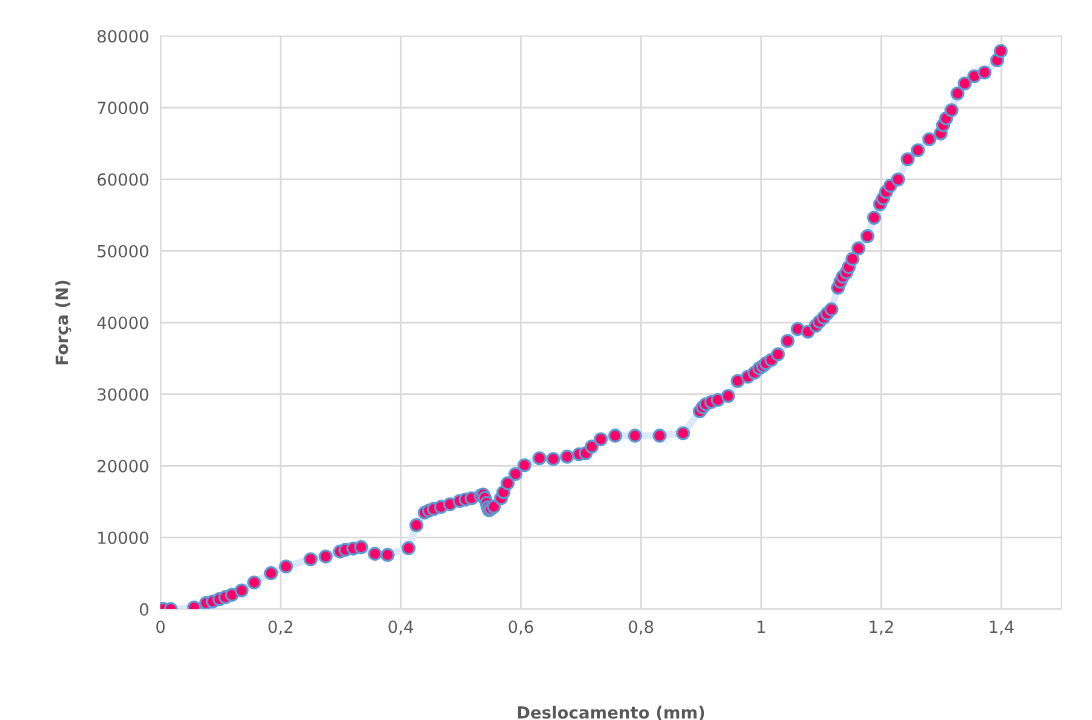 This screenshot has height=720, width=1092. What do you see at coordinates (521, 627) in the screenshot?
I see `x-tick-label: 0,6` at bounding box center [521, 627].